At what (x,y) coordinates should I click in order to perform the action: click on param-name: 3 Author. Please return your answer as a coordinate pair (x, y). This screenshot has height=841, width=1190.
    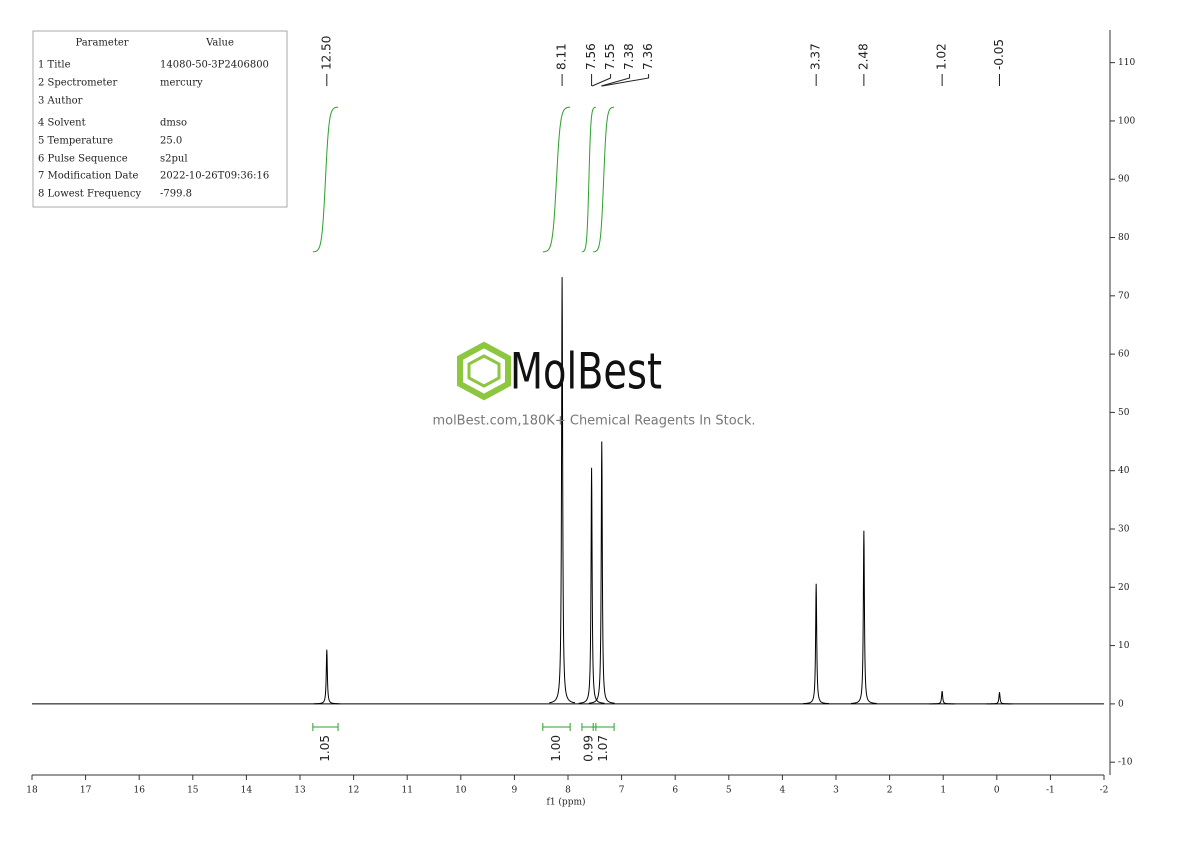
    Looking at the image, I should click on (60, 101).